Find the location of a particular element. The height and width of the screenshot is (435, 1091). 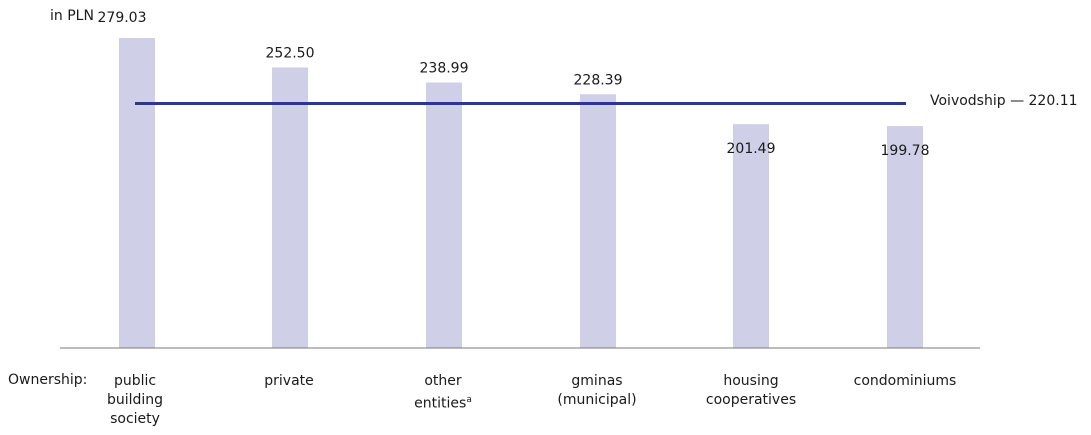

category-label-housing-cooperatives: housing cooperatives is located at coordinates (751, 390).